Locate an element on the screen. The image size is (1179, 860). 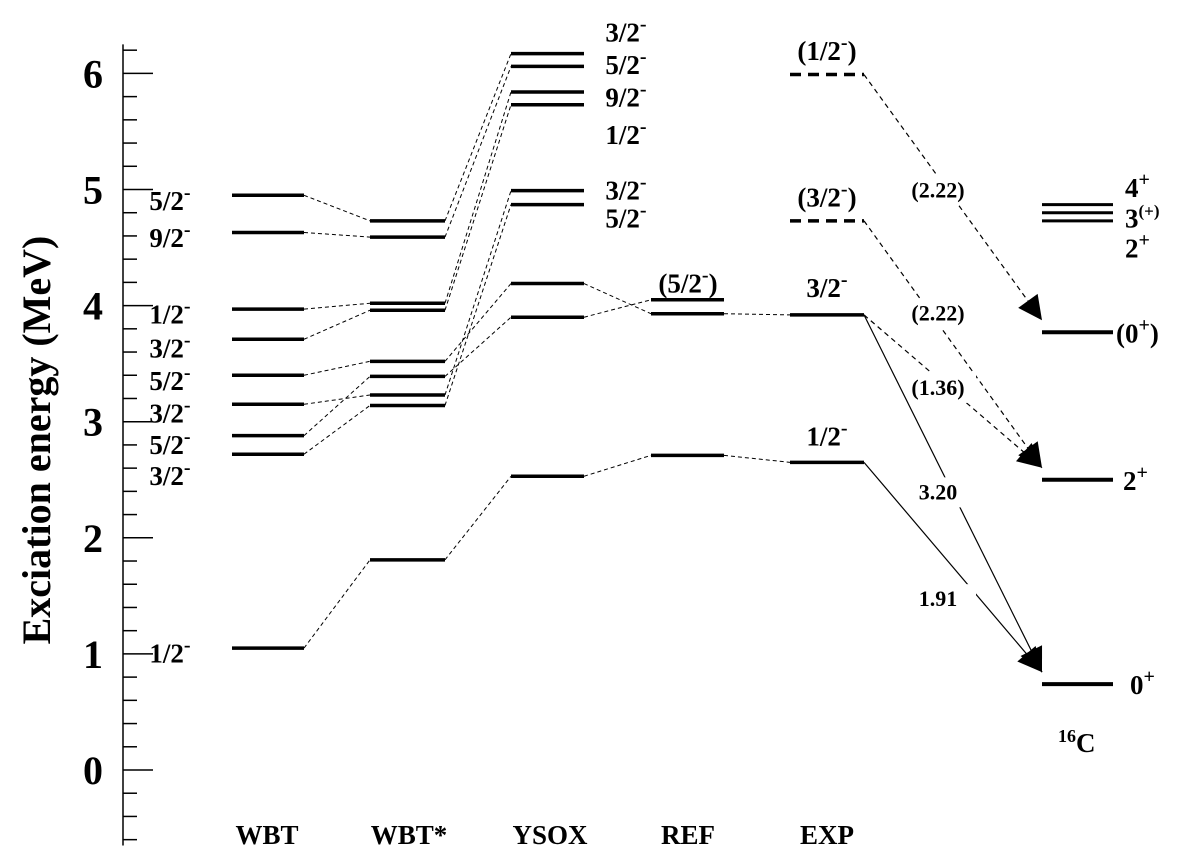
ysox-level-label: 1/2- is located at coordinates (625, 133).